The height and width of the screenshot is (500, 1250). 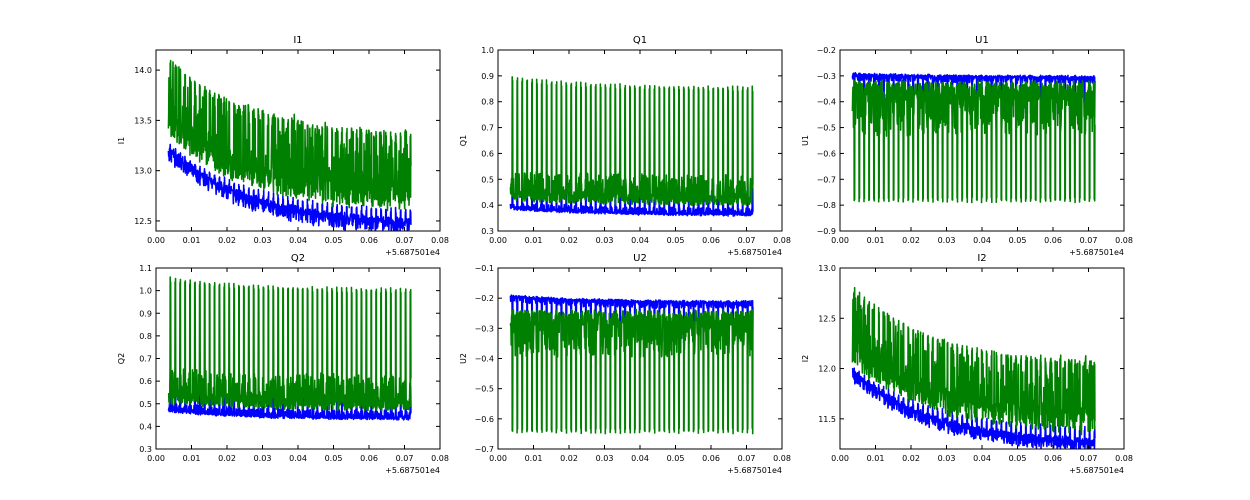 What do you see at coordinates (805, 140) in the screenshot?
I see `y-axis-label: U1` at bounding box center [805, 140].